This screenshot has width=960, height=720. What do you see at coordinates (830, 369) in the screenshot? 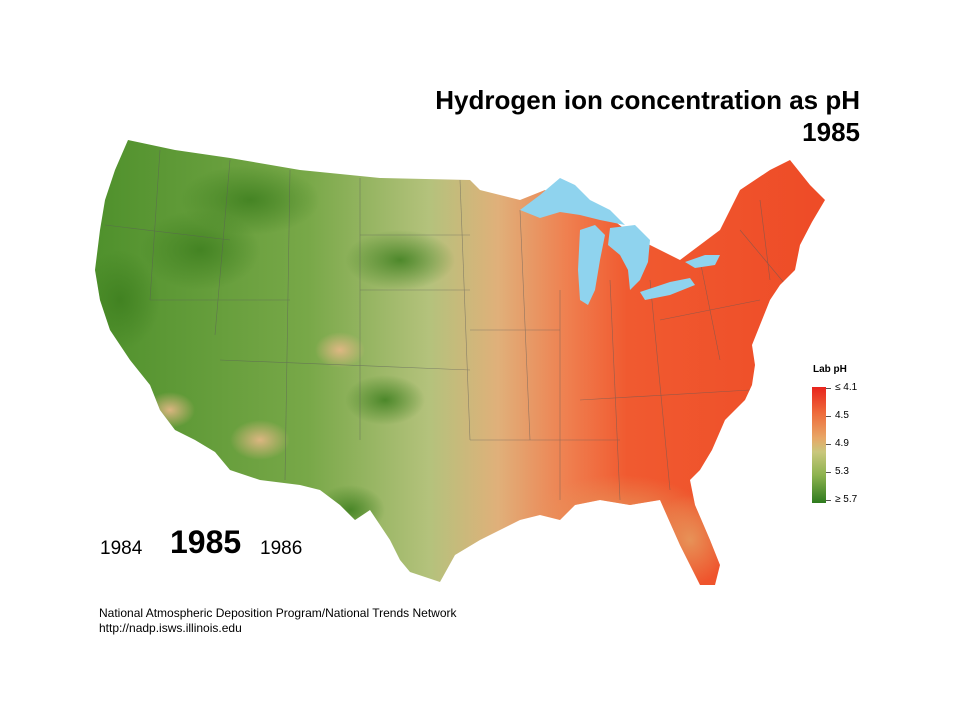
I see `legend-title: Lab pH` at bounding box center [830, 369].